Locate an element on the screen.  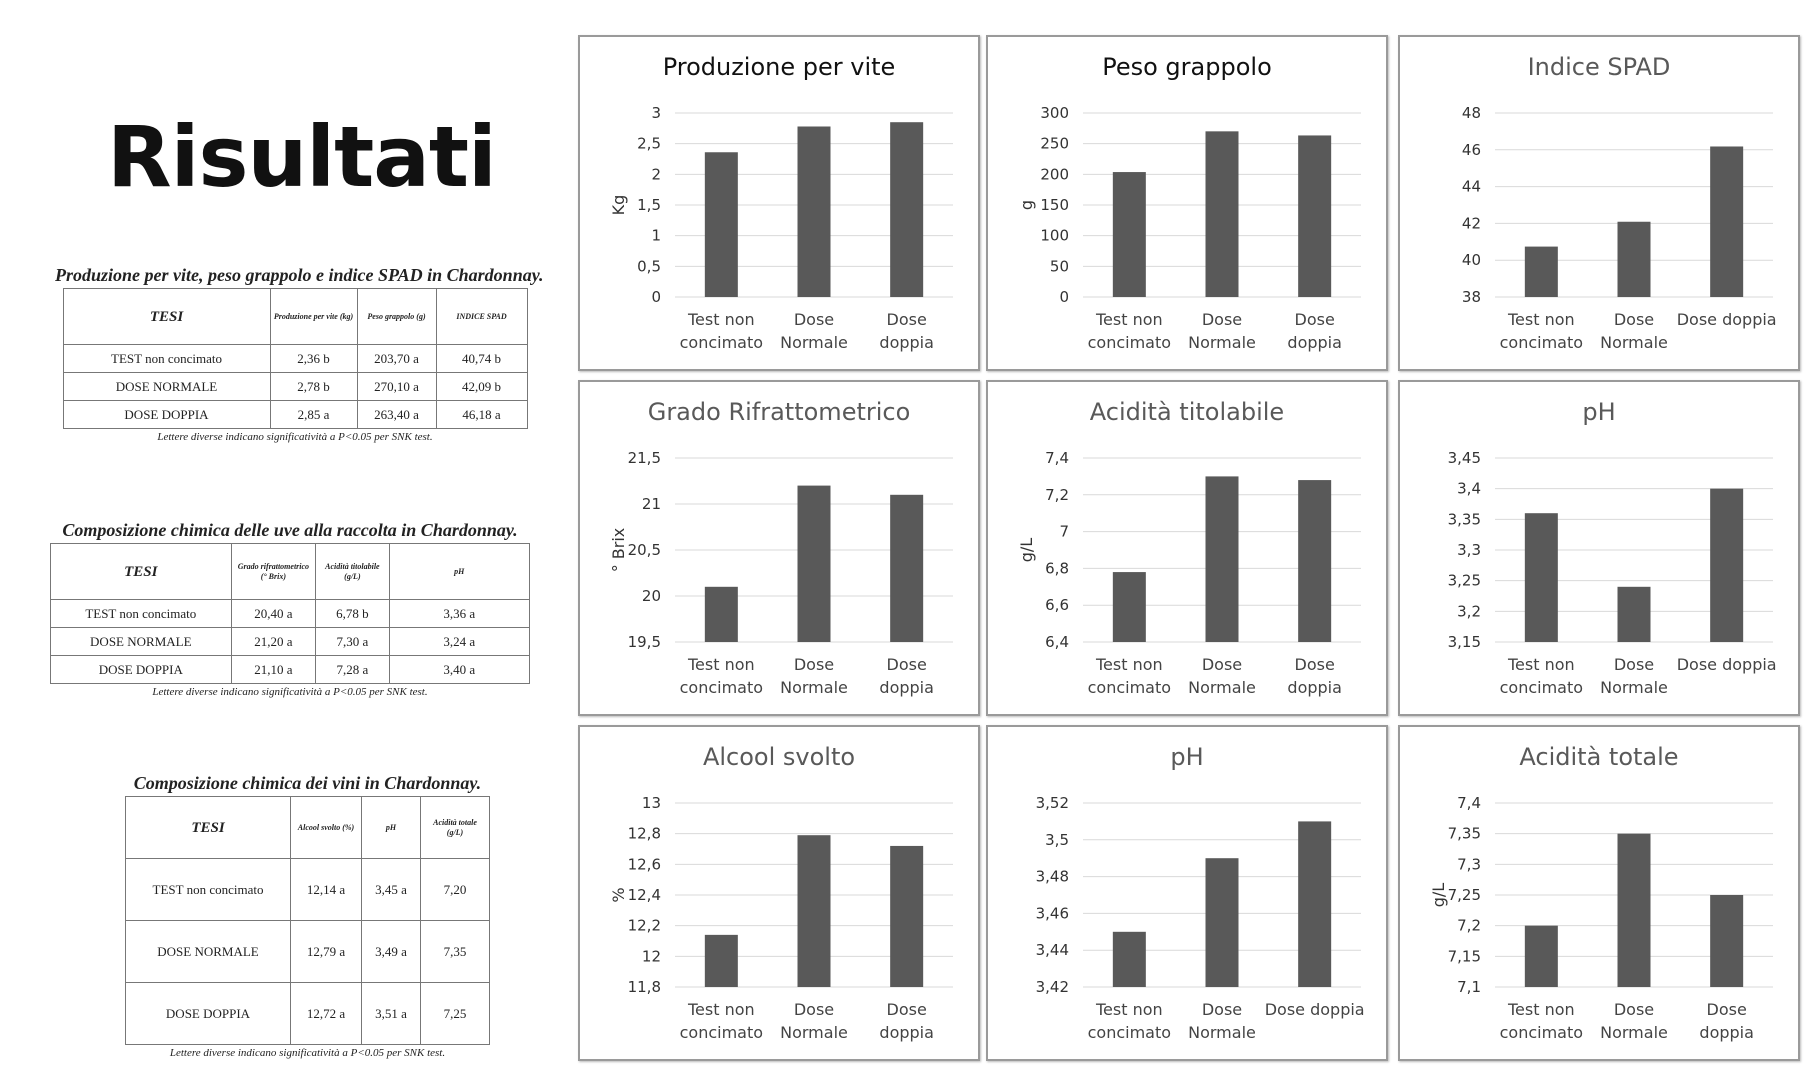
slide-title: Risultati is located at coordinates (302, 157).